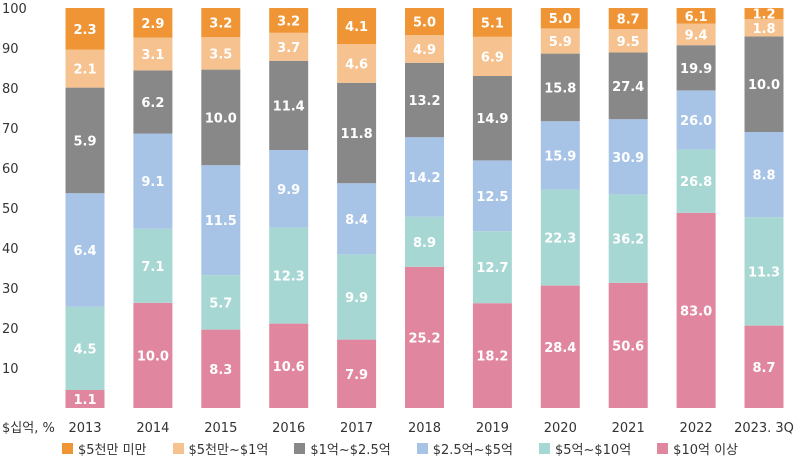 The image size is (800, 464). Describe the element at coordinates (356, 220) in the screenshot. I see `data-label: 8.4` at that location.